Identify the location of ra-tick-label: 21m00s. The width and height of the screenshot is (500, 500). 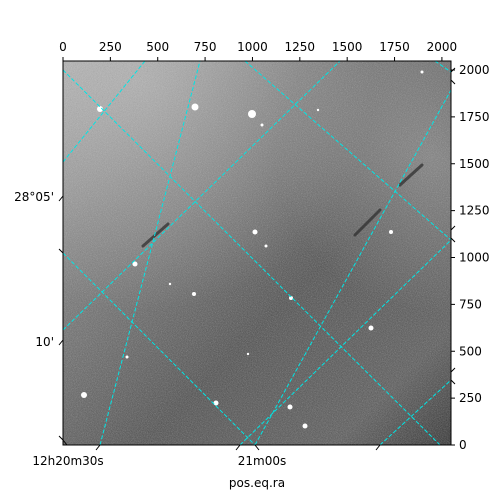
(262, 461).